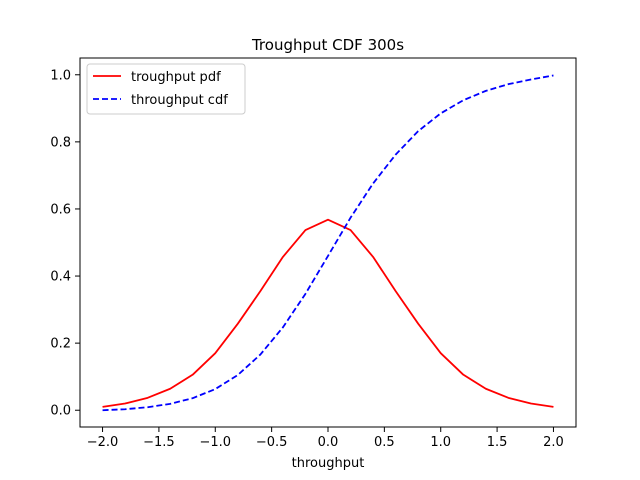 The image size is (640, 480). Describe the element at coordinates (60, 277) in the screenshot. I see `y-tick-label: 0.4` at that location.